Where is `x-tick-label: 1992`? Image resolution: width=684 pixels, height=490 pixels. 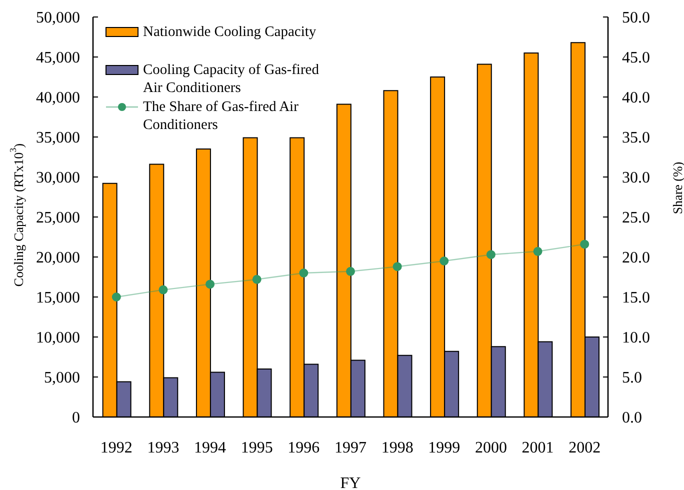 x-tick-label: 1992 is located at coordinates (116, 447).